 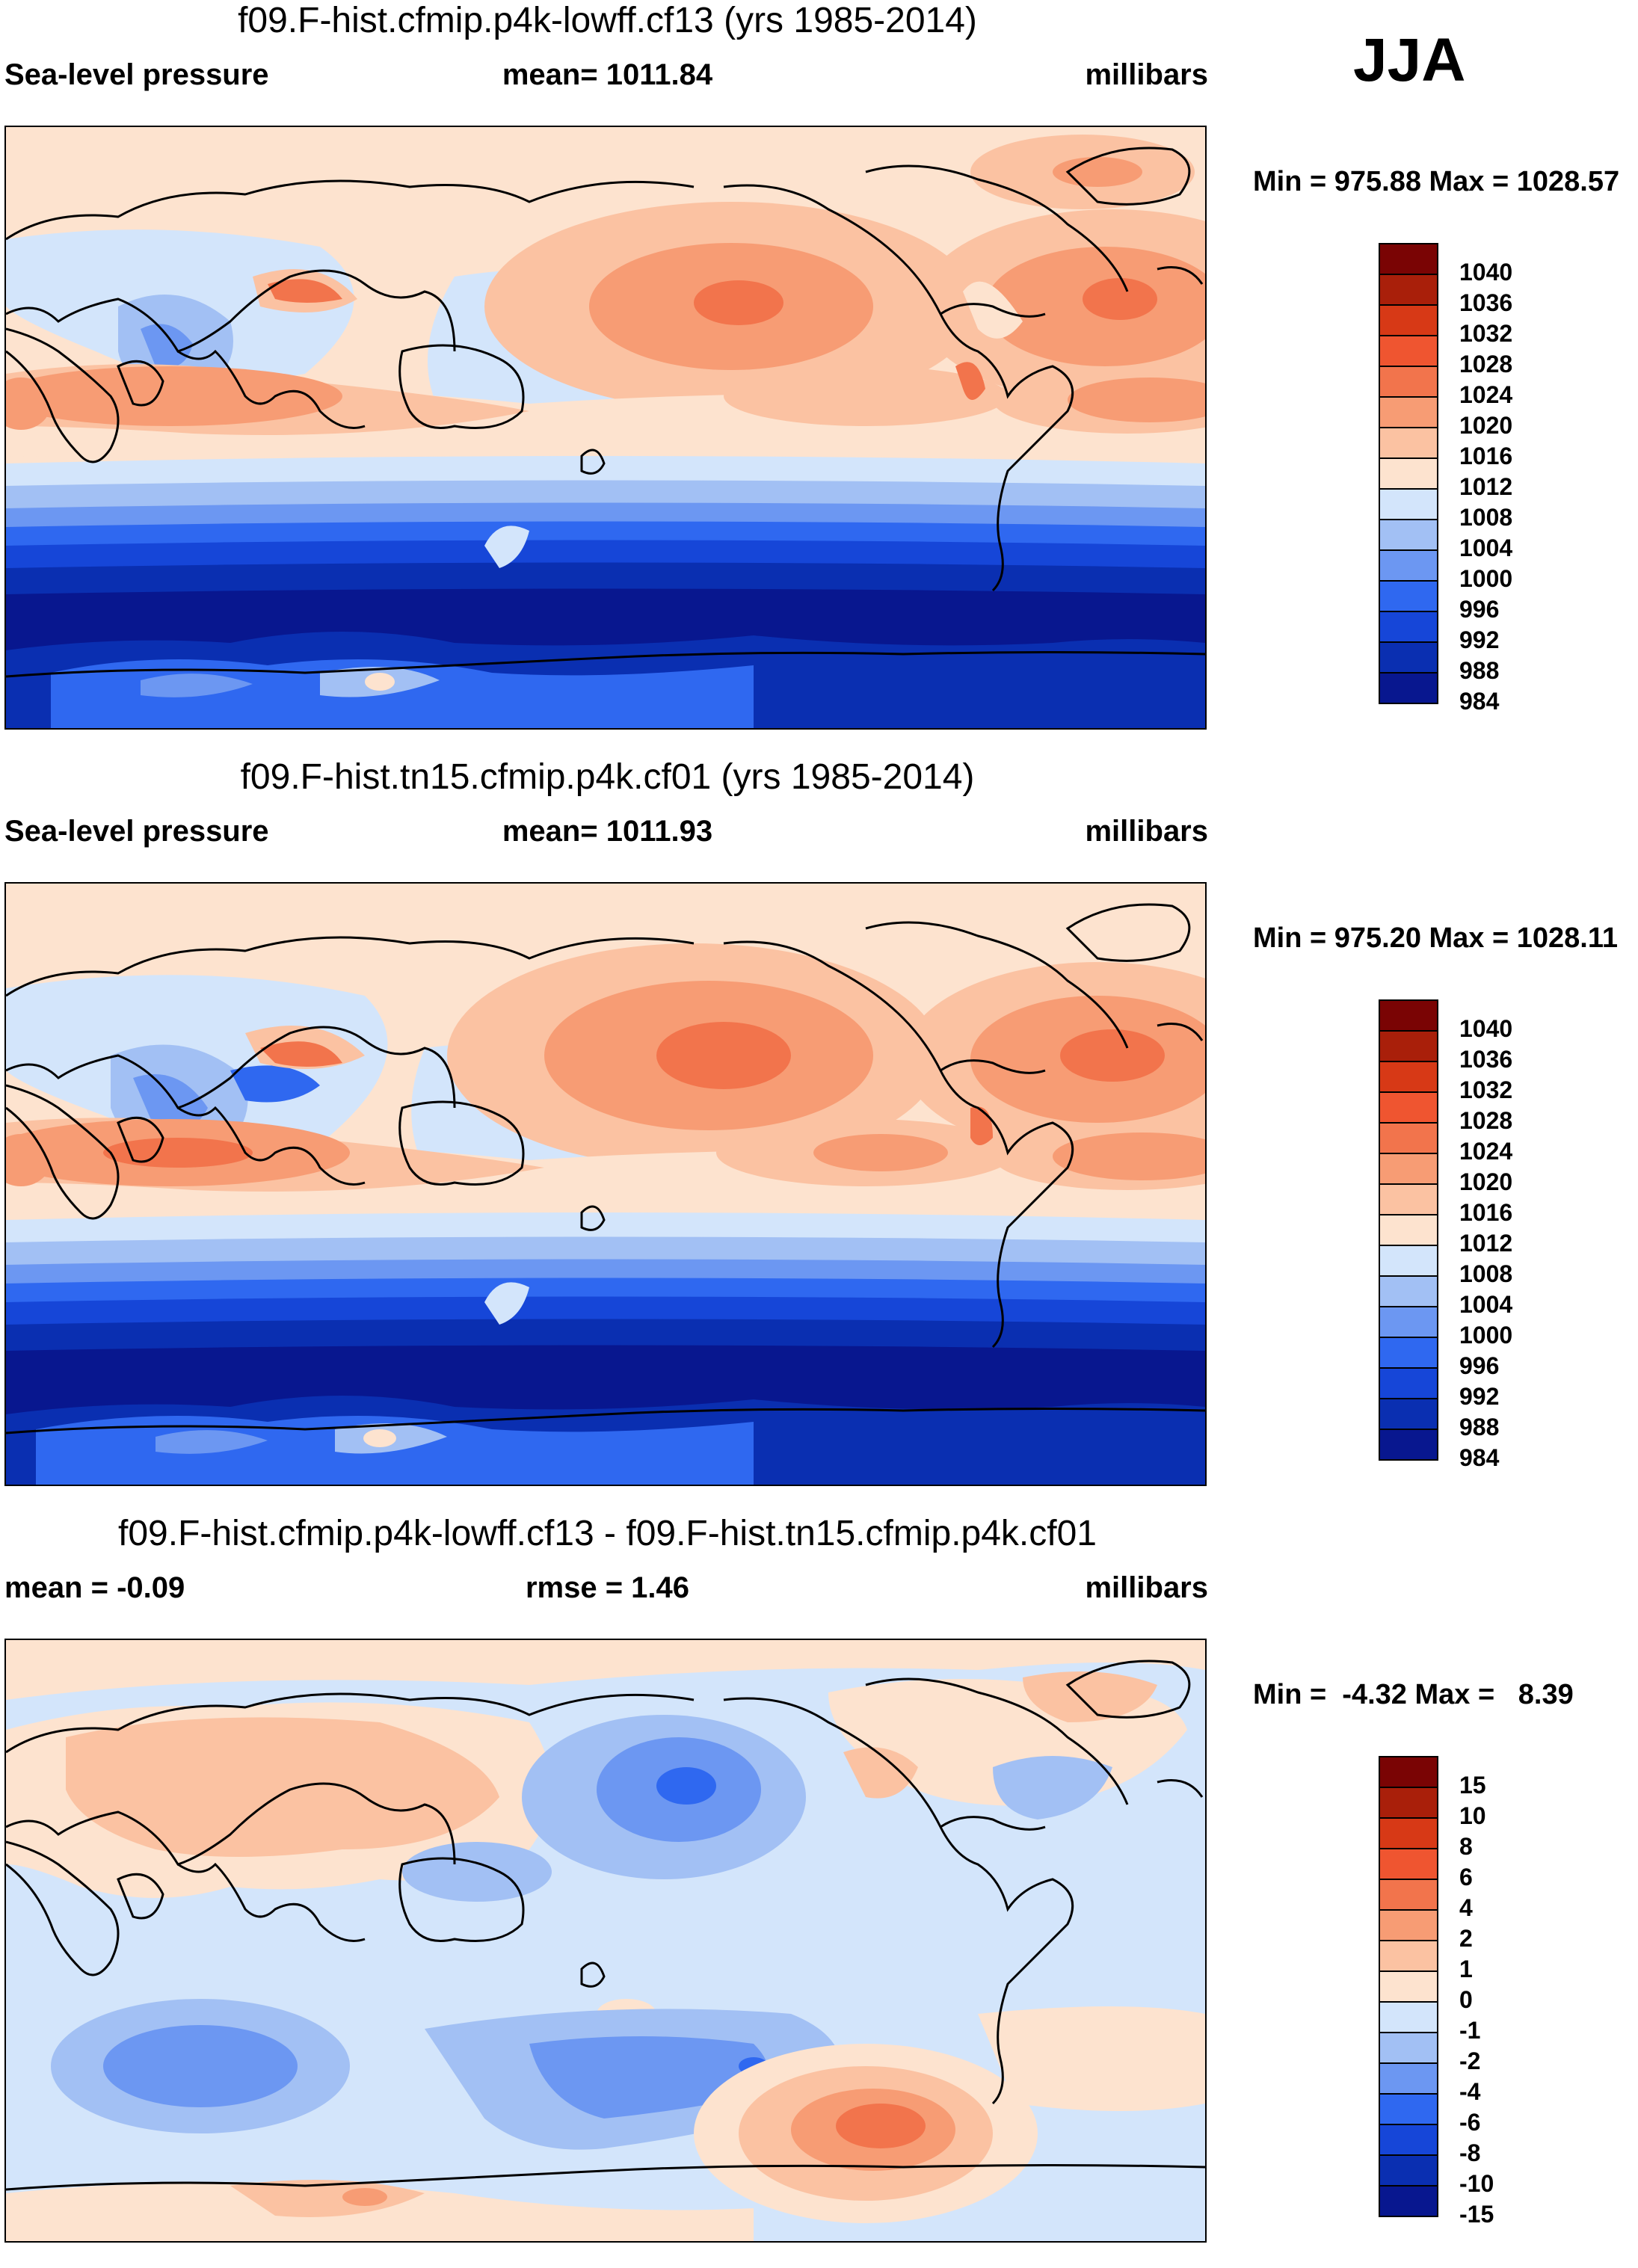 What do you see at coordinates (1436, 938) in the screenshot?
I see `minmax-label: Min = 975.20 Max = 1028.11` at bounding box center [1436, 938].